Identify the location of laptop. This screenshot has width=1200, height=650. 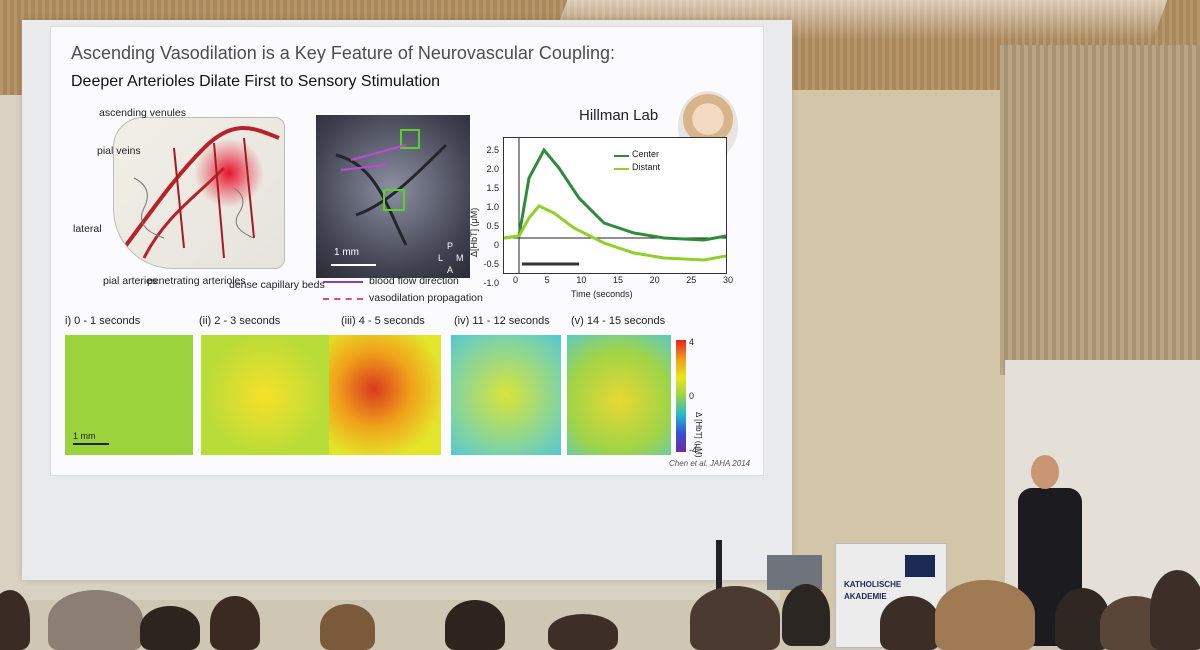
(794, 572).